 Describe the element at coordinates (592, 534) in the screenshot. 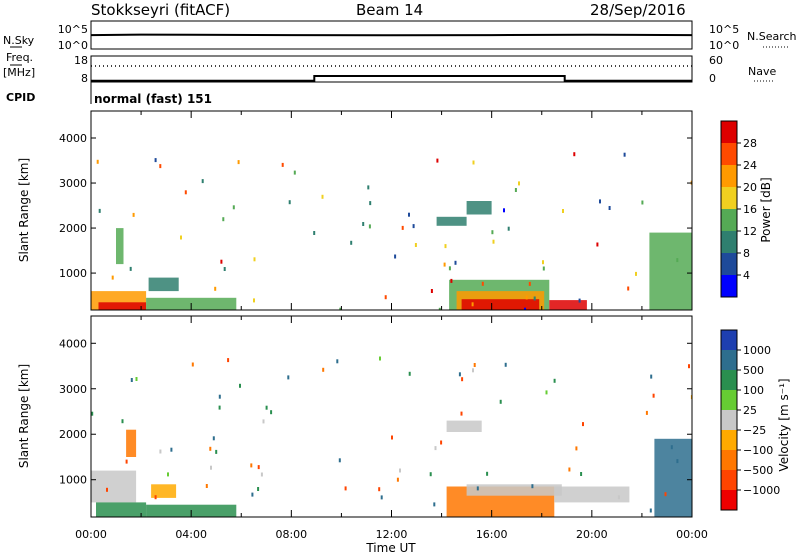

I see `time-tick-label: 20:00` at that location.